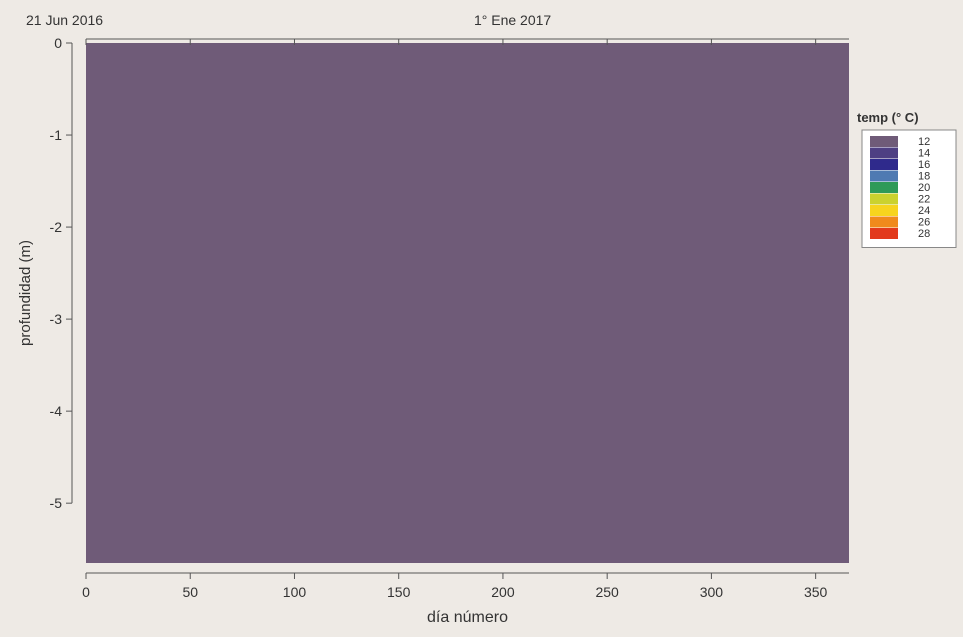  Describe the element at coordinates (924, 154) in the screenshot. I see `legend-label-14: 14` at that location.